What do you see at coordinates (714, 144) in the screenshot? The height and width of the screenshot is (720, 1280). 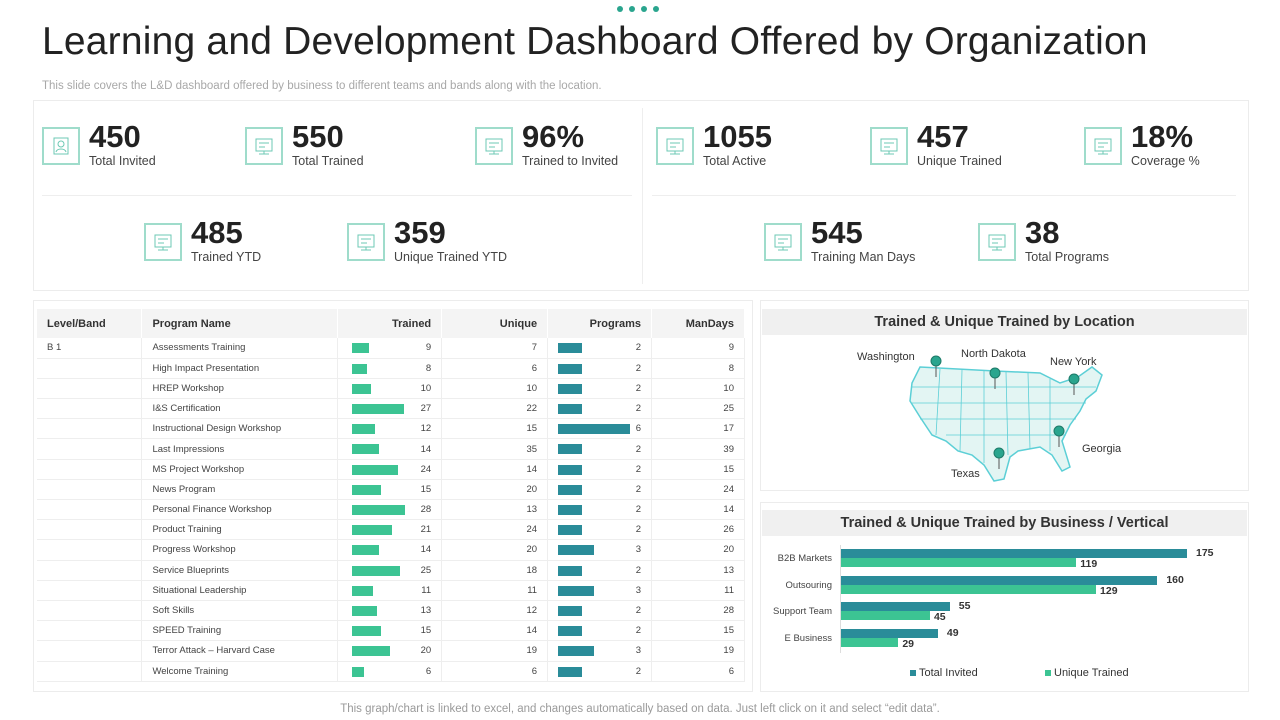 I see `kpi-card: 1055 Total Active` at bounding box center [714, 144].